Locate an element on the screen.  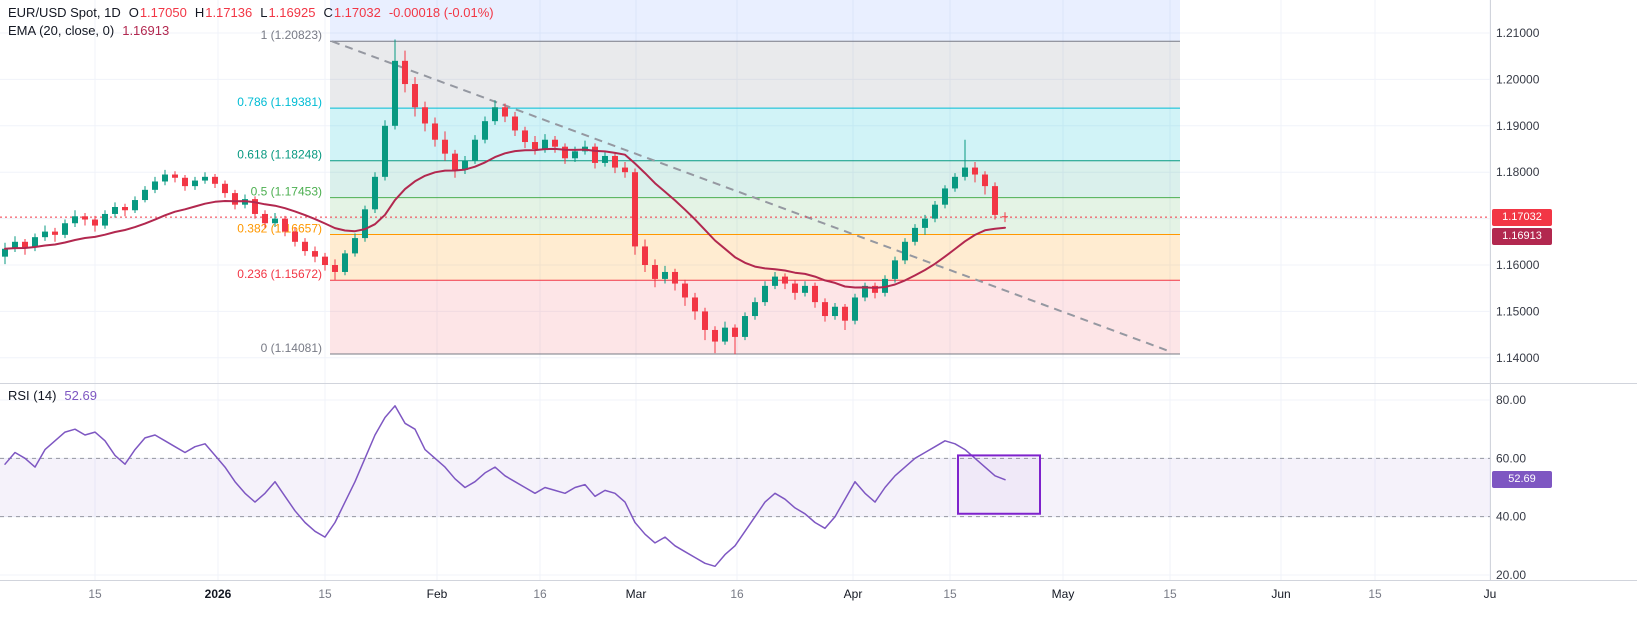
price-tick-label: 1.14000 is located at coordinates (1518, 358).